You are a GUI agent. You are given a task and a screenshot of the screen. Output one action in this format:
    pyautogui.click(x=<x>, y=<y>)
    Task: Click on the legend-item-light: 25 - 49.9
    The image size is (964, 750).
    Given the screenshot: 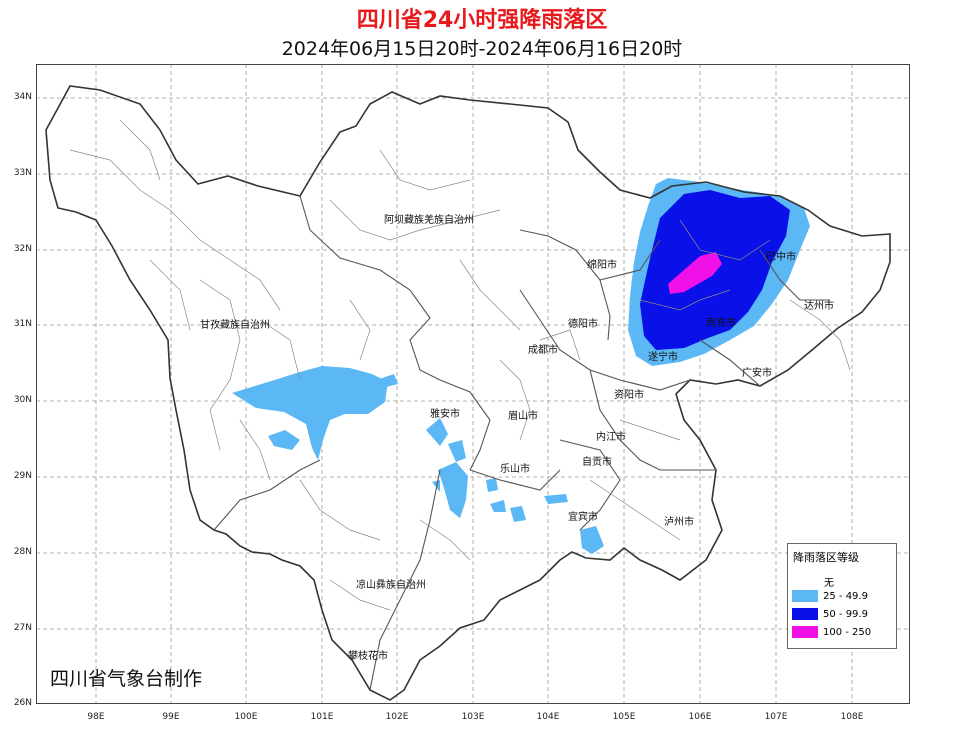 What is the action you would take?
    pyautogui.click(x=830, y=596)
    